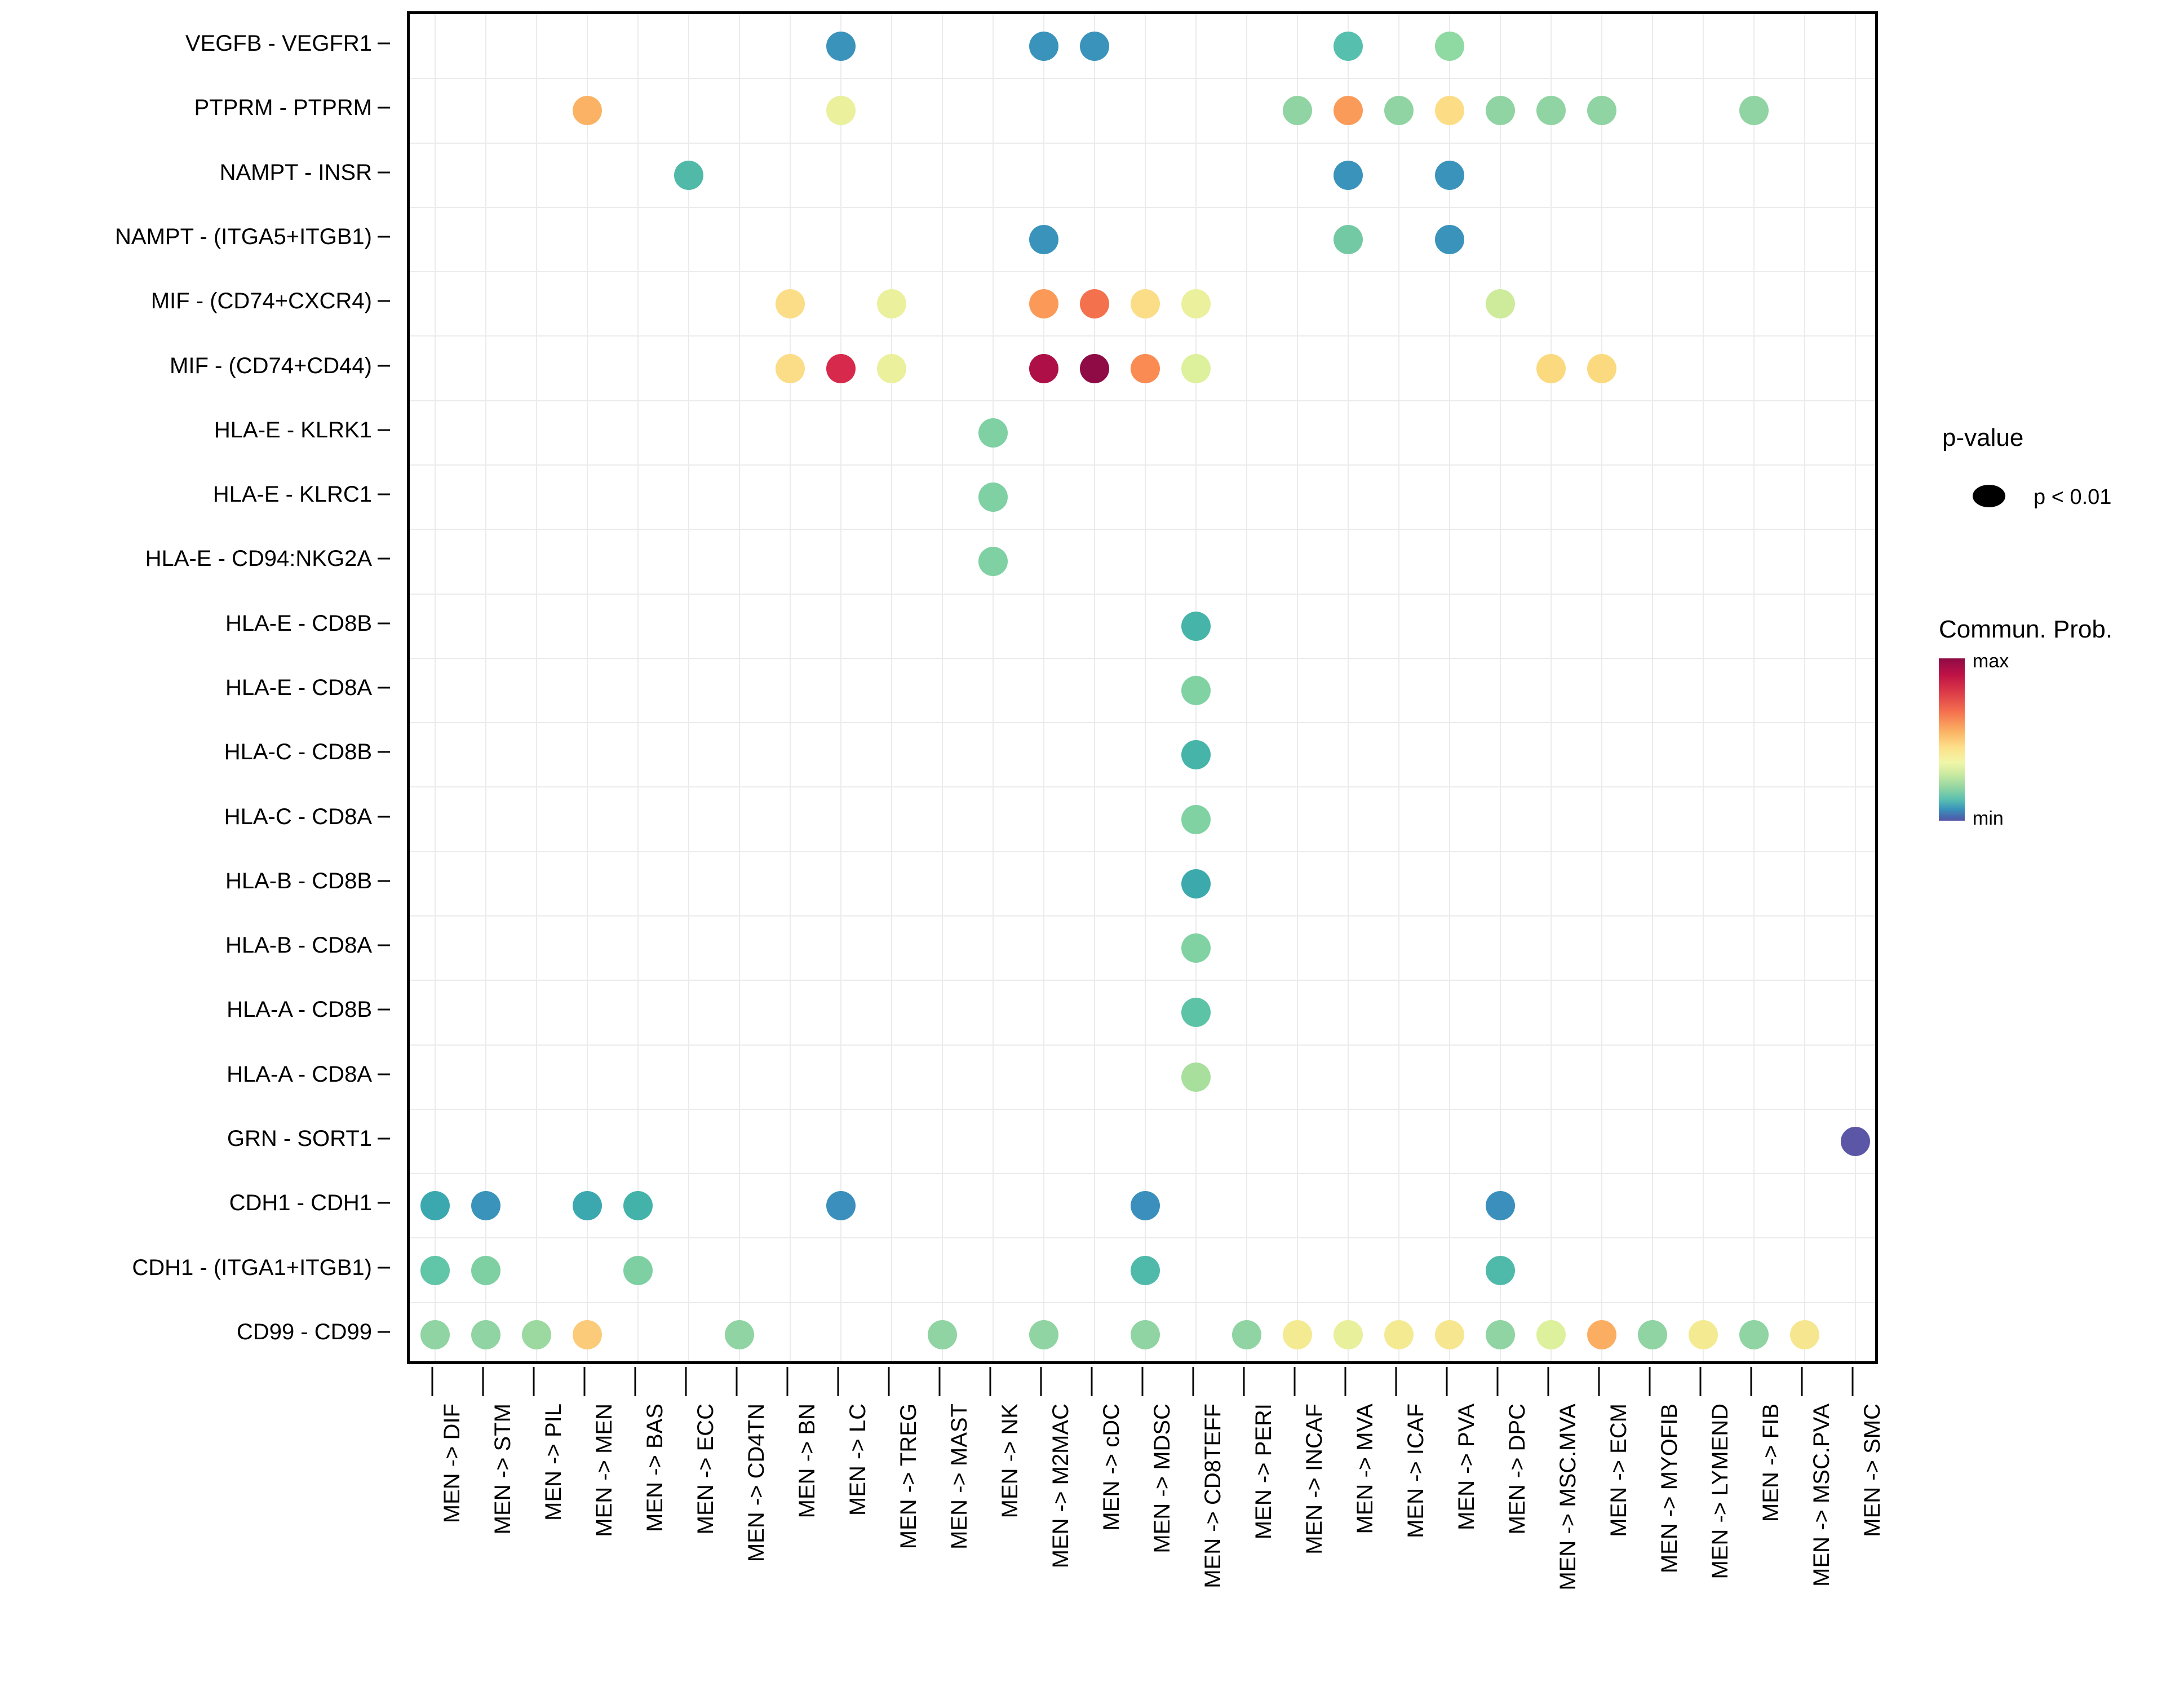 The width and height of the screenshot is (2184, 1691). I want to click on y-axis-tick-label: HLA-E - KLRK1, so click(293, 429).